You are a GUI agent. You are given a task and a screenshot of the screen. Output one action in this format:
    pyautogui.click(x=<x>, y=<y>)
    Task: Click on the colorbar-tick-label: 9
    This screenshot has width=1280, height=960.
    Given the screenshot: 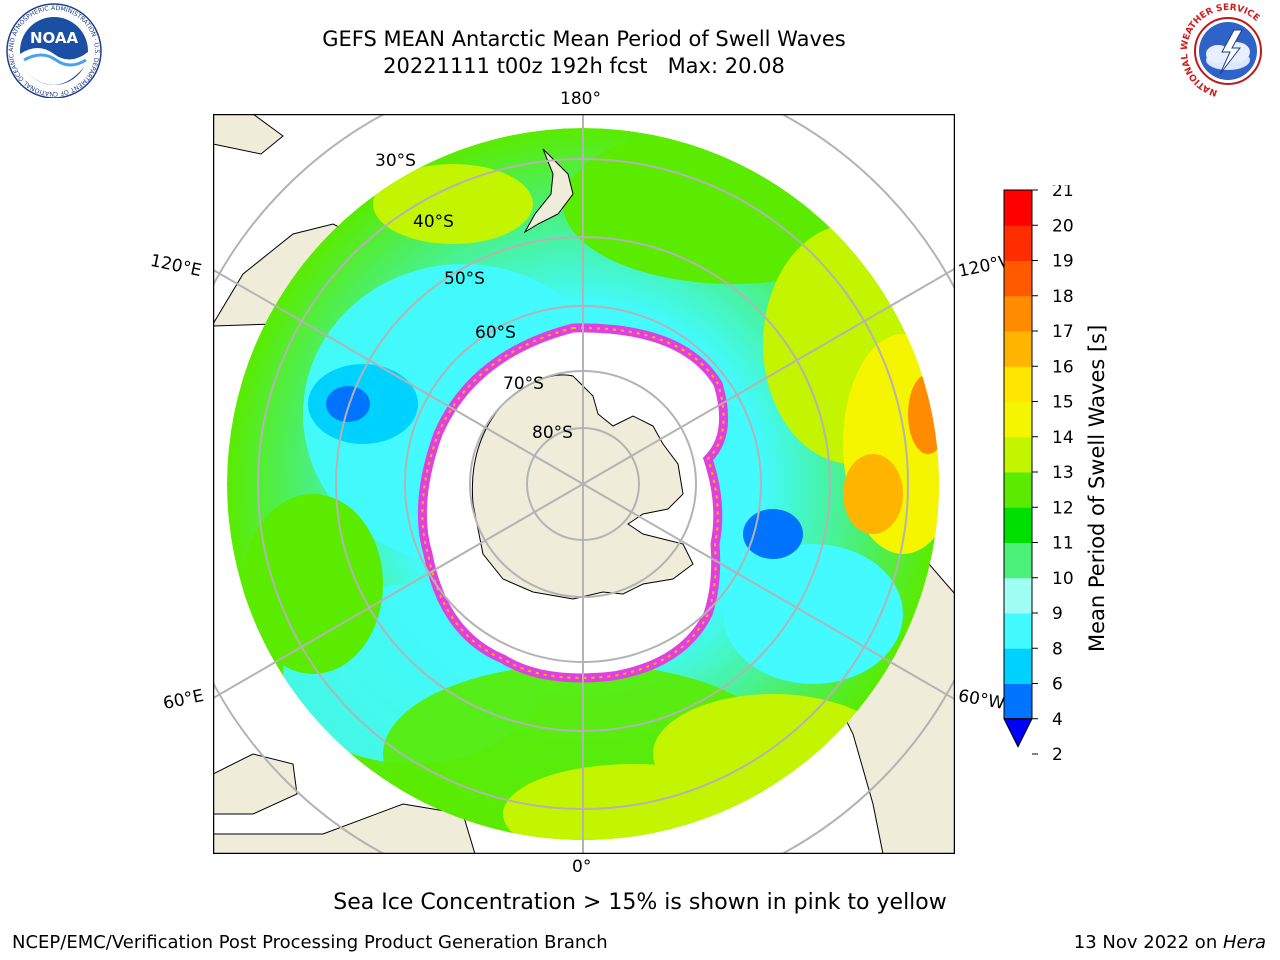 What is the action you would take?
    pyautogui.click(x=1057, y=614)
    